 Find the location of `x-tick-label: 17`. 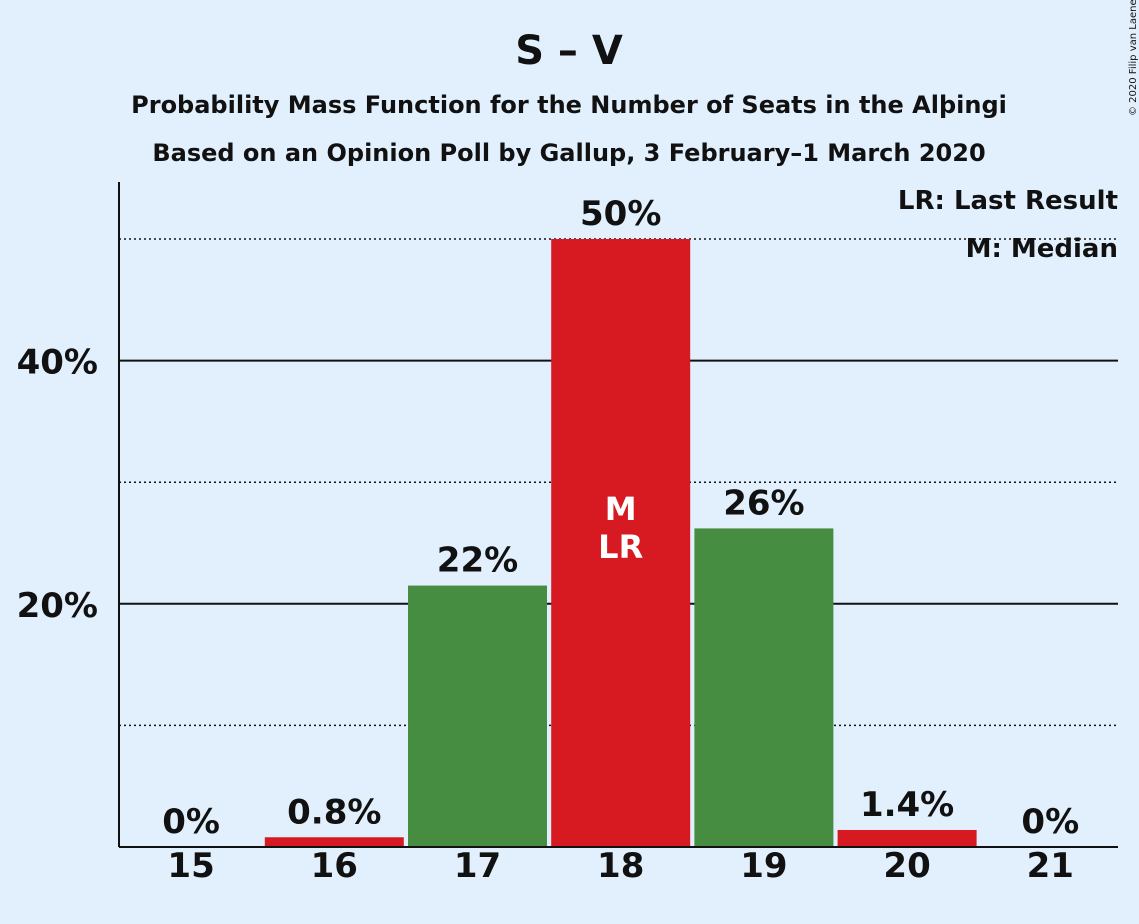

x-tick-label: 17 is located at coordinates (477, 866).